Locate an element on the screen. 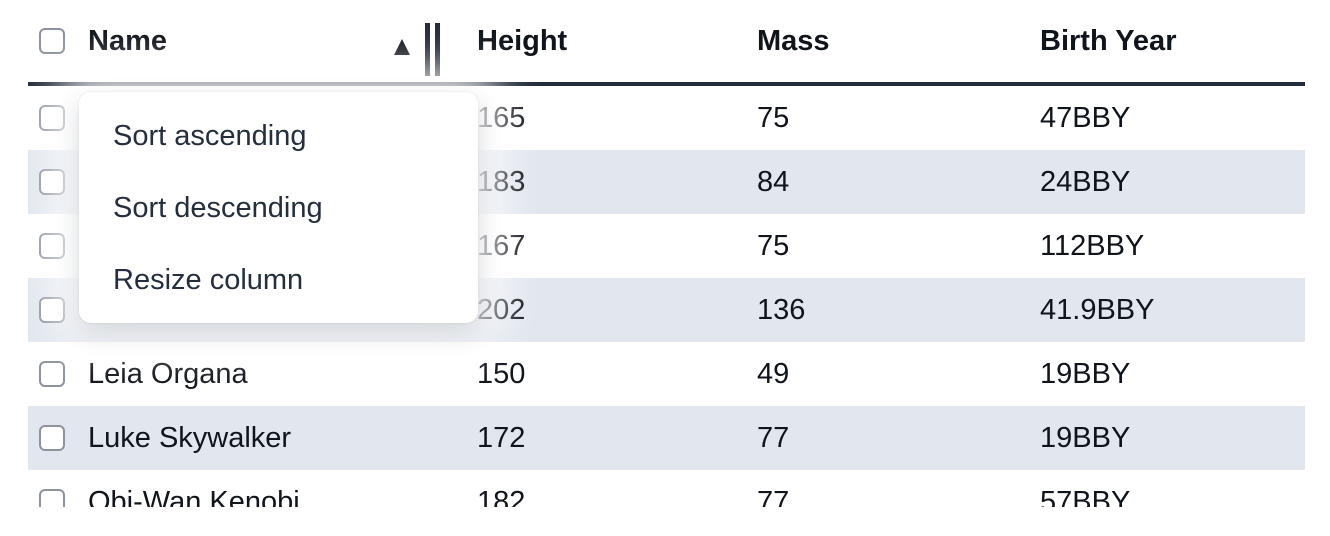 This screenshot has height=536, width=1330. menu-item-resize-column: Resize column is located at coordinates (278, 280).